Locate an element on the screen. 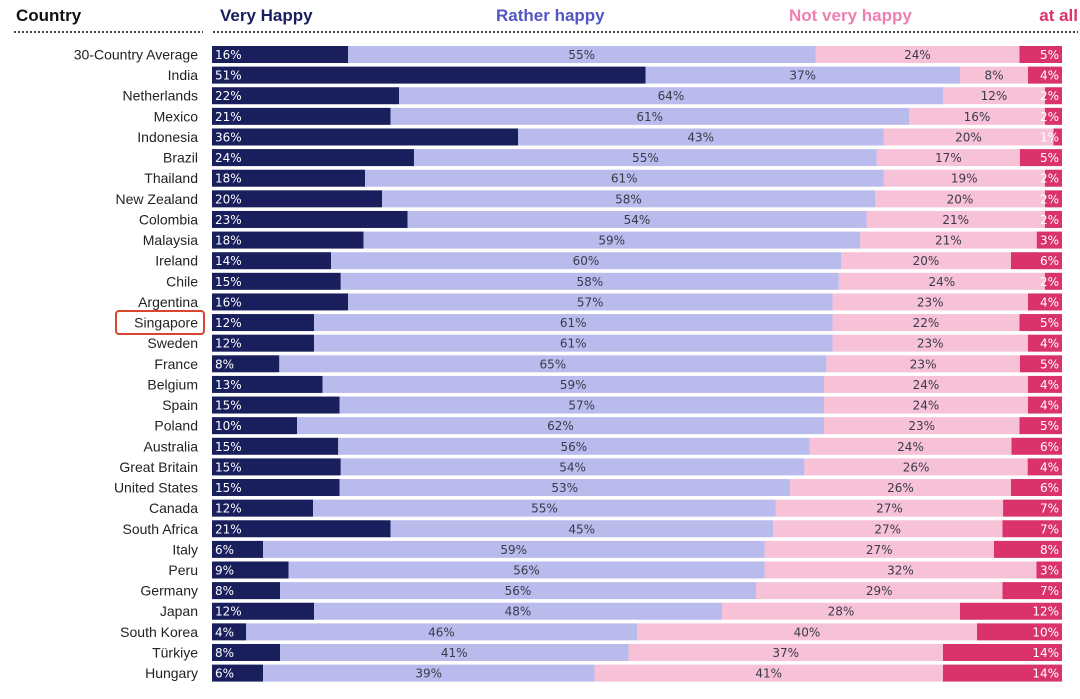  data-label-not-at-all: 7% is located at coordinates (1049, 529).